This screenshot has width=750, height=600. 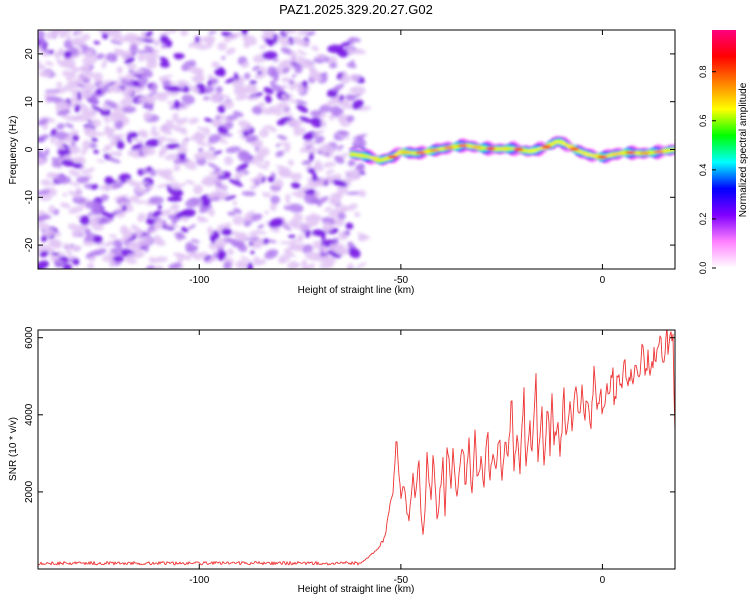 What do you see at coordinates (724, 149) in the screenshot?
I see `colorbar-ramp` at bounding box center [724, 149].